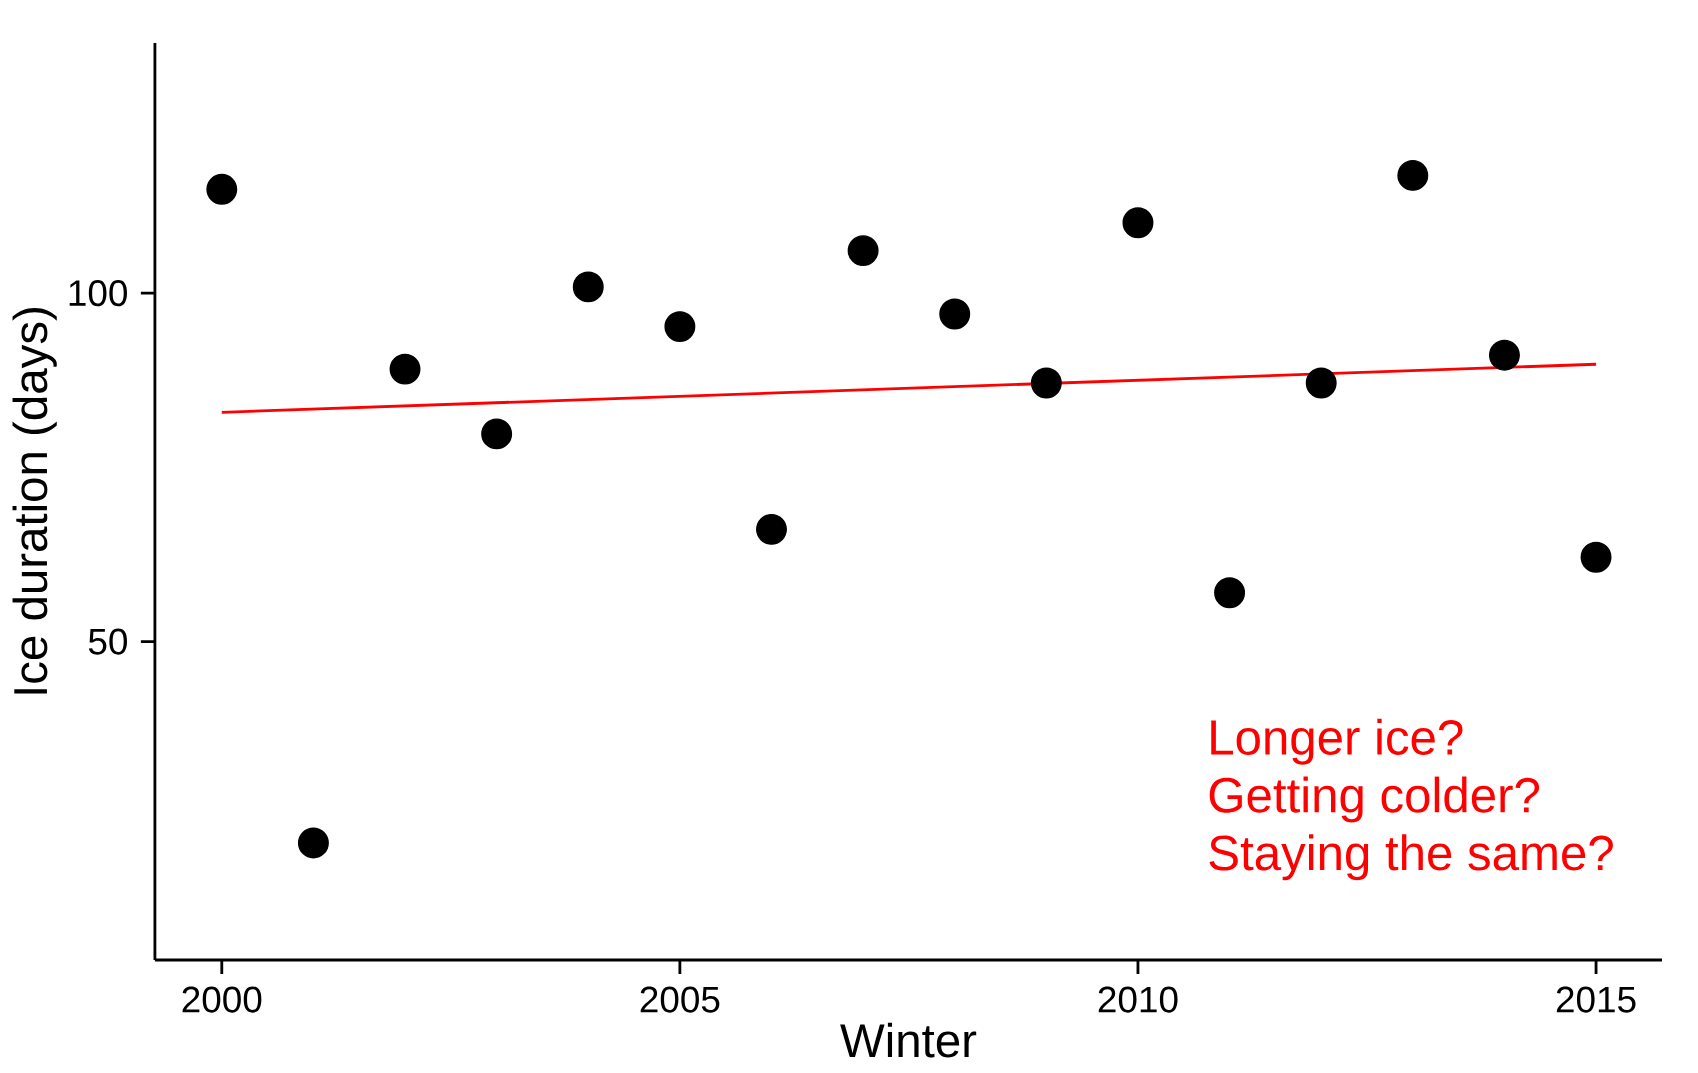  What do you see at coordinates (1596, 999) in the screenshot?
I see `x-tick-label: 2015` at bounding box center [1596, 999].